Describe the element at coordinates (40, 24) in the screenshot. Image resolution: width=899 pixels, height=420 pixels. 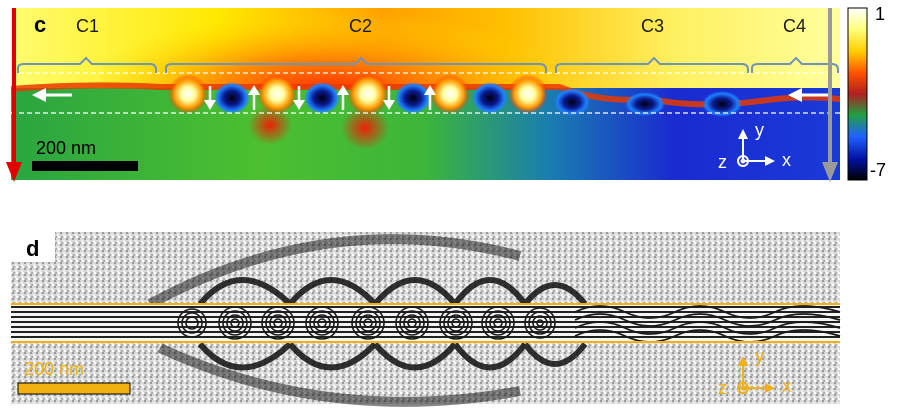
I see `panel-c-letter: c` at that location.